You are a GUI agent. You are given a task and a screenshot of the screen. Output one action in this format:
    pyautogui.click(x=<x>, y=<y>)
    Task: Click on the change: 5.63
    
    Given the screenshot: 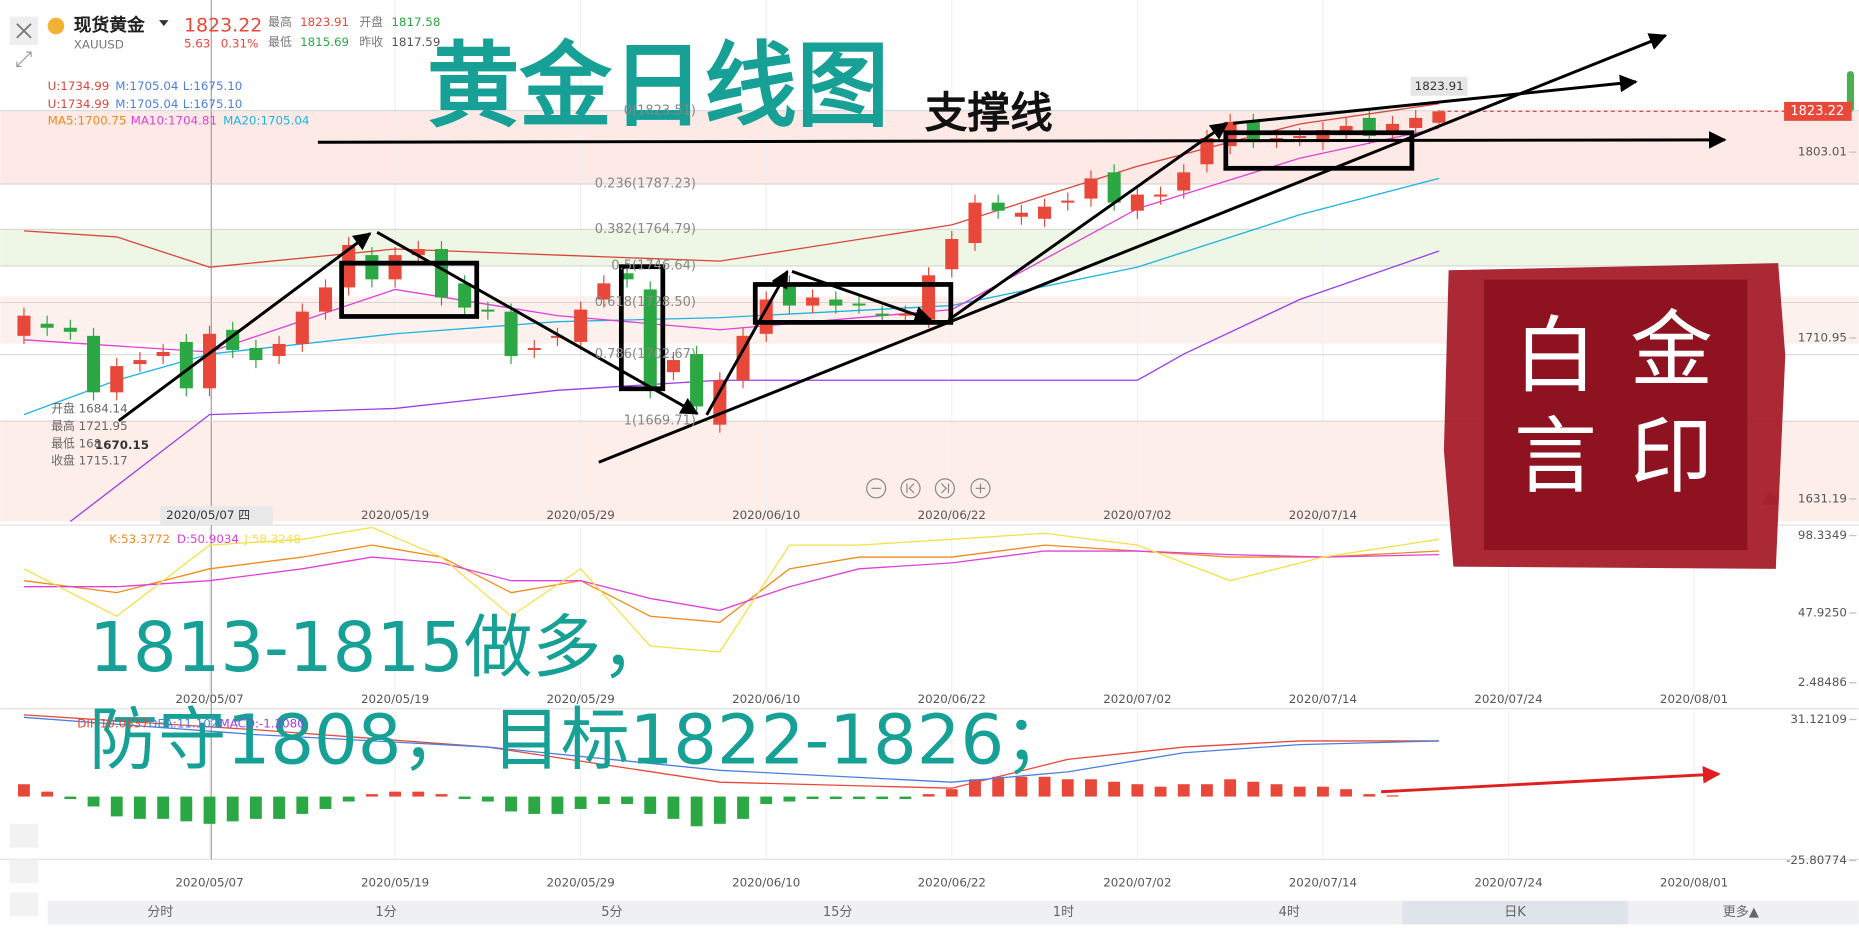 What is the action you would take?
    pyautogui.click(x=197, y=43)
    